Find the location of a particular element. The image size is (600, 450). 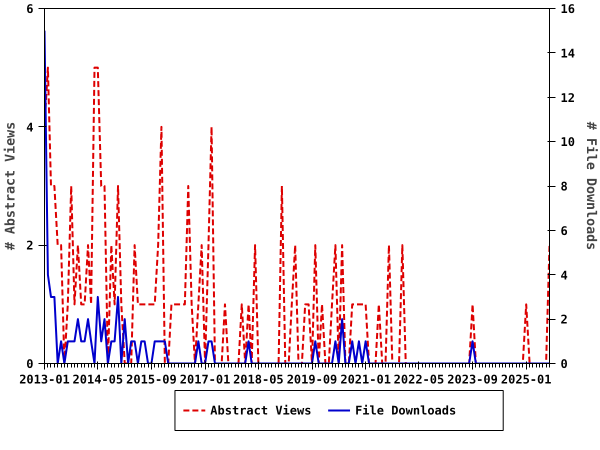

x-tick-label: 2017-01 is located at coordinates (205, 379).